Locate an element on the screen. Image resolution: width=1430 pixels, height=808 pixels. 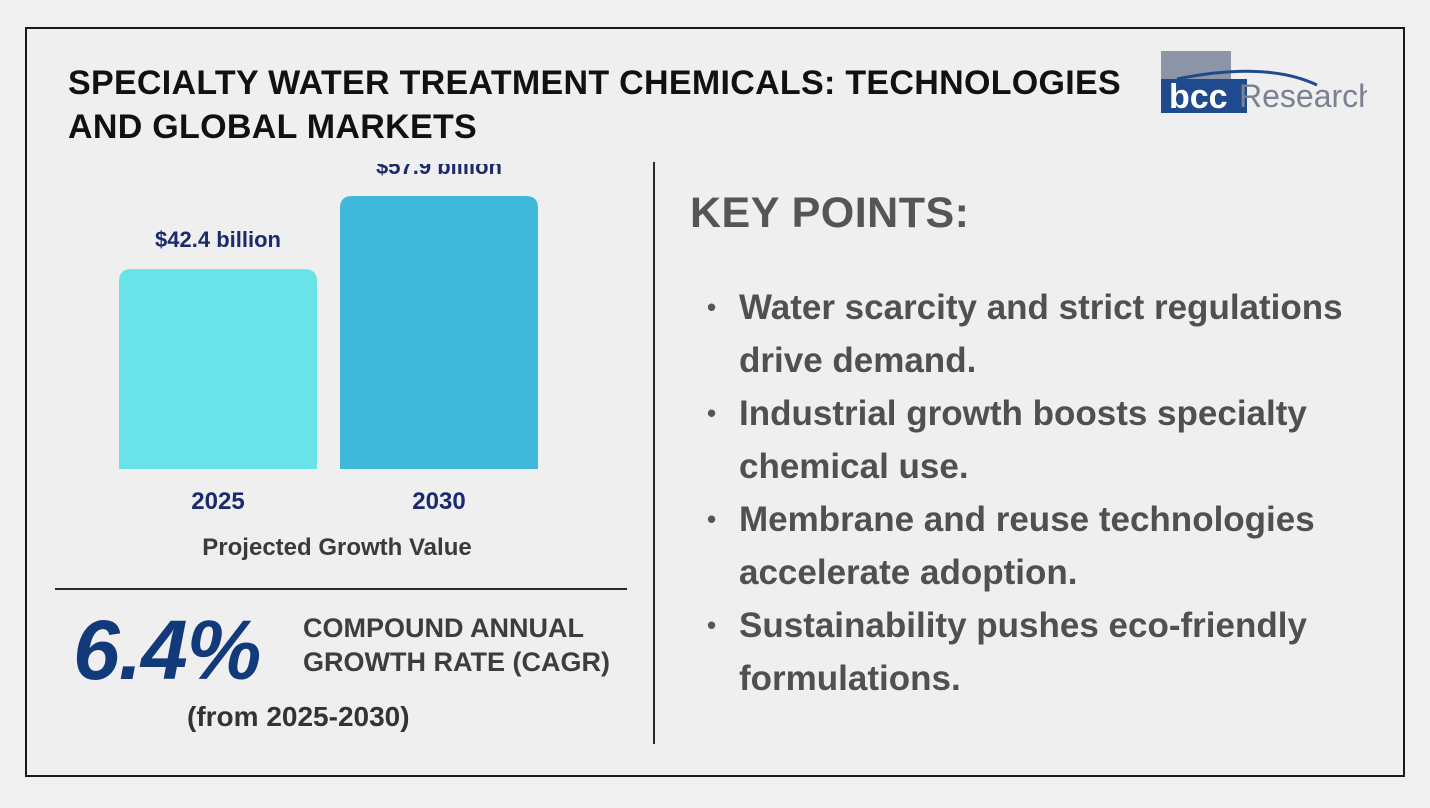
cagr-range: (from 2025-2030) is located at coordinates (298, 716).